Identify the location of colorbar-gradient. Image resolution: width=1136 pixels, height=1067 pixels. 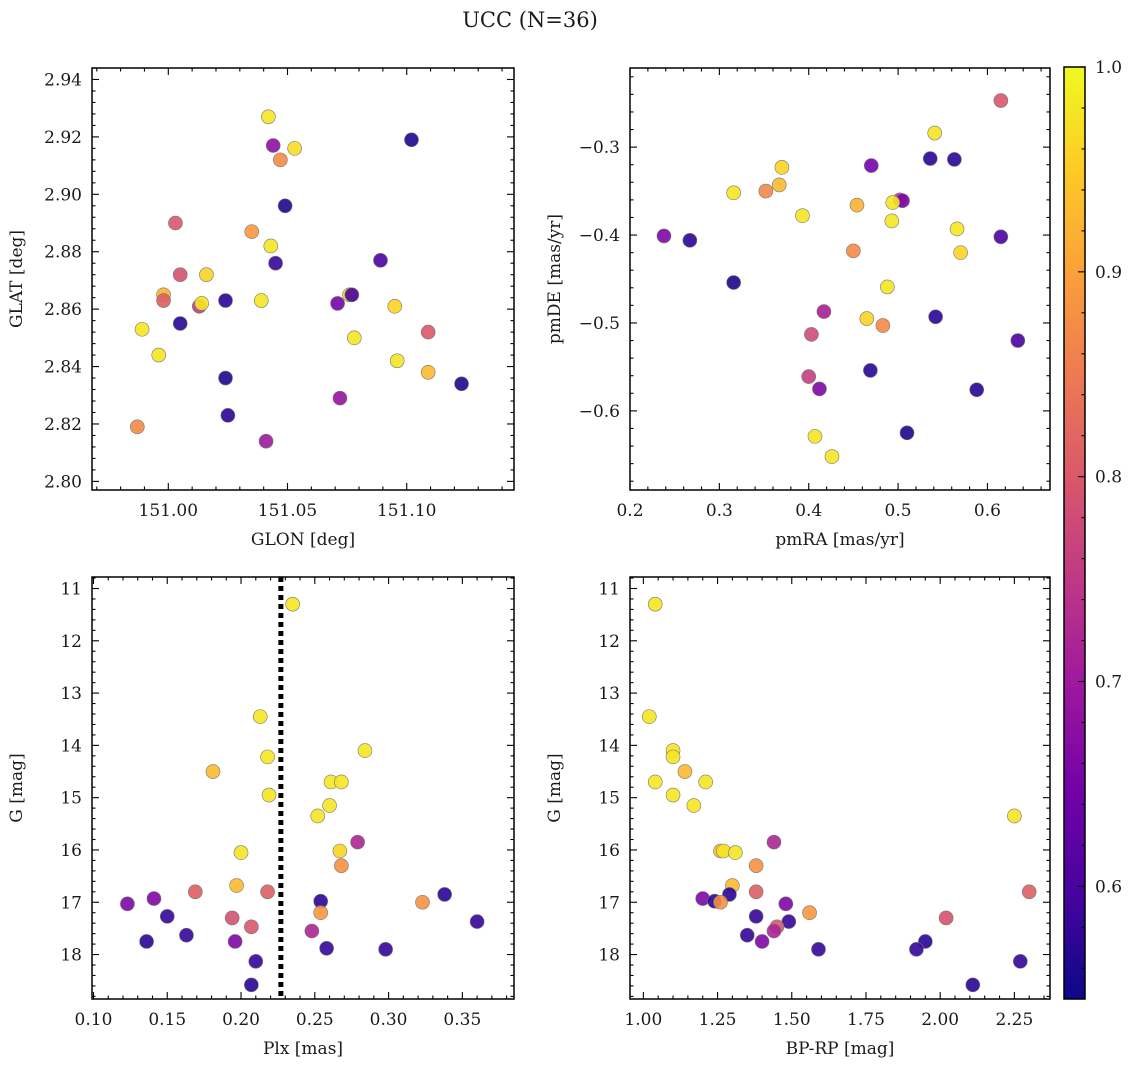
(1074, 533).